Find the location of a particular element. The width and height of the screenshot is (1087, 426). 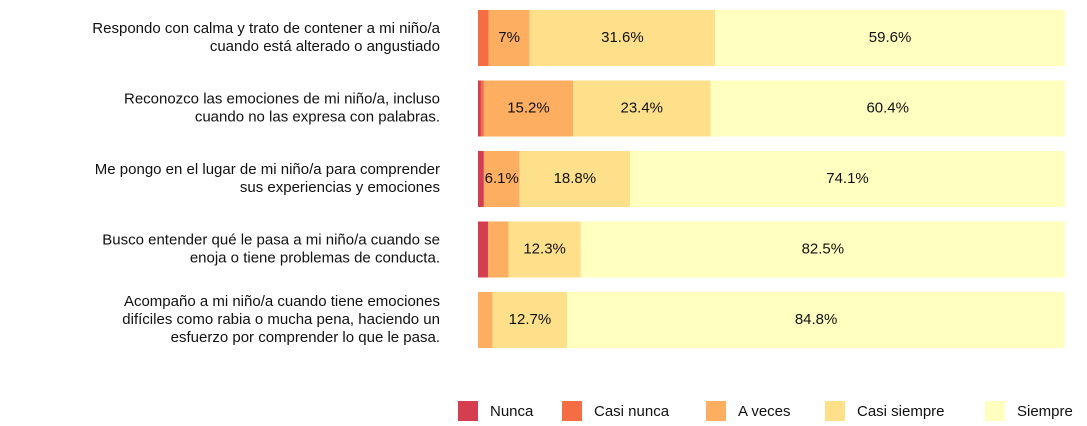

value-label: 31.6% is located at coordinates (622, 37).